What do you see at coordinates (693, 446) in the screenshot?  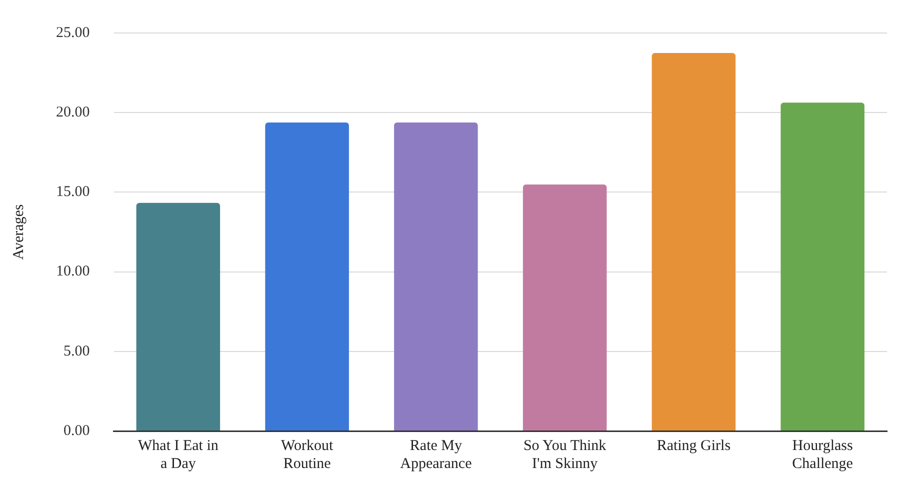 I see `x-tick-label: Rating Girls` at bounding box center [693, 446].